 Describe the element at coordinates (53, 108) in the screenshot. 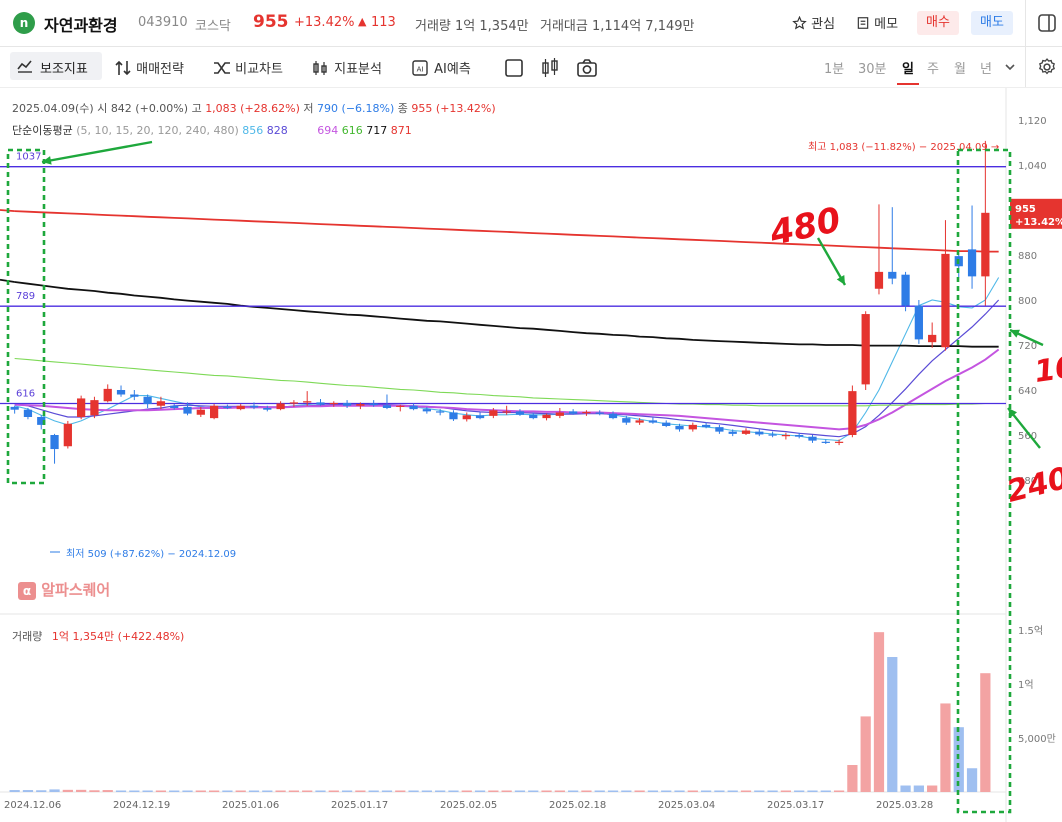

I see `legend-date: 2025.04.09(수)` at that location.